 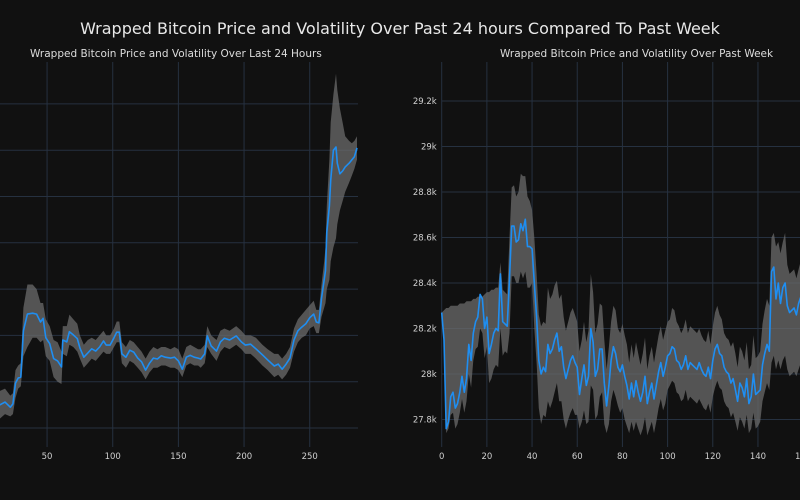 I want to click on left-x-tick-label: 150, so click(x=178, y=457).